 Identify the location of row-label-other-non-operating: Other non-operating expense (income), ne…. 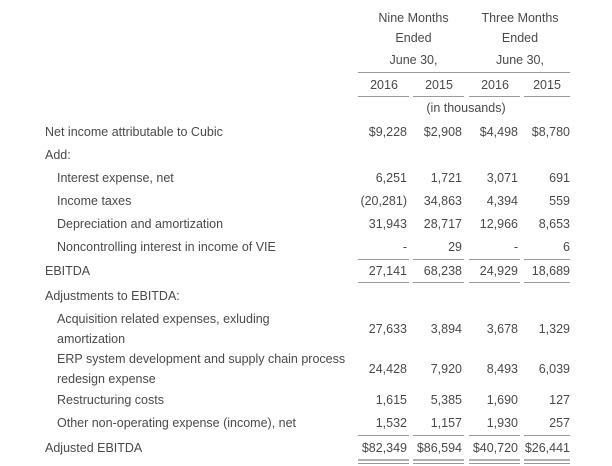
(177, 423).